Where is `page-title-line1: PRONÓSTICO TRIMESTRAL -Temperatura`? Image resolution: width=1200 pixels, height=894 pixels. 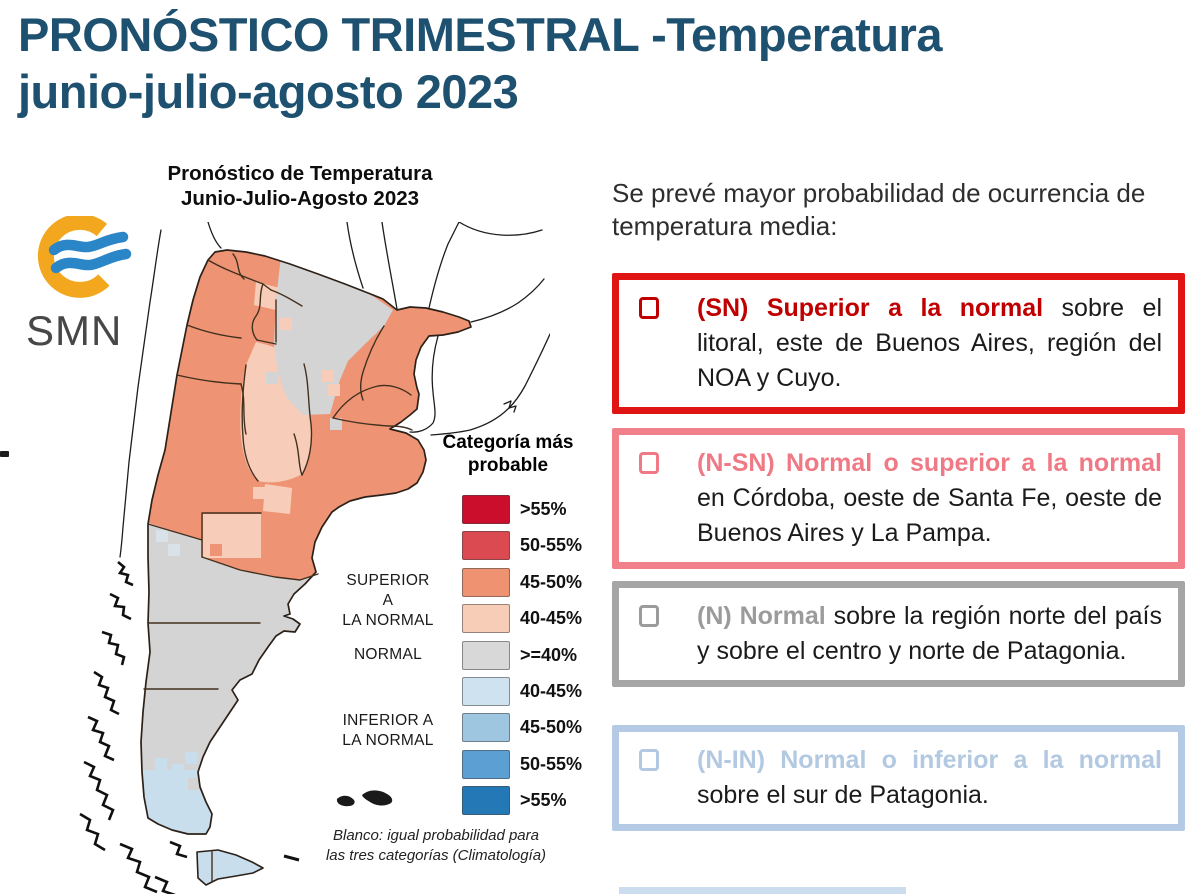 page-title-line1: PRONÓSTICO TRIMESTRAL -Temperatura is located at coordinates (480, 34).